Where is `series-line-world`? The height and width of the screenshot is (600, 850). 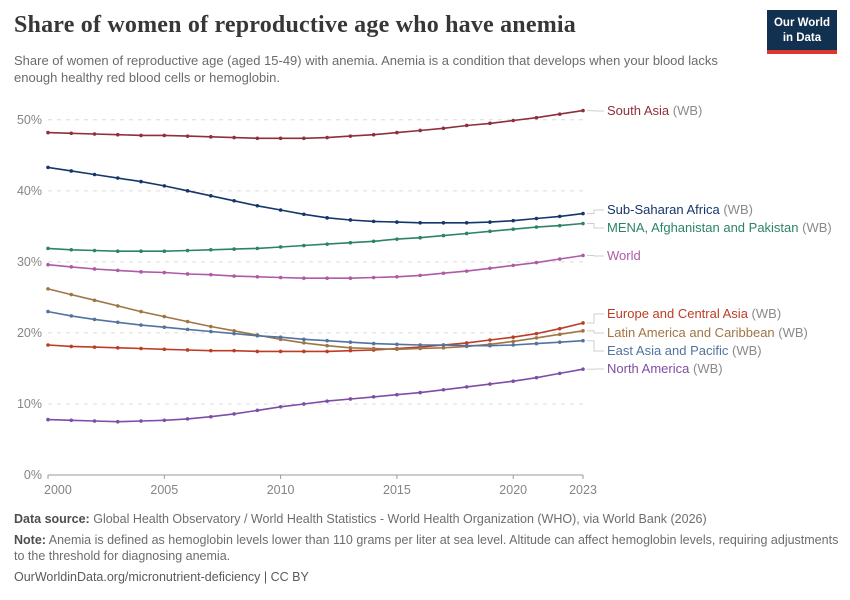
series-line-world is located at coordinates (315, 267).